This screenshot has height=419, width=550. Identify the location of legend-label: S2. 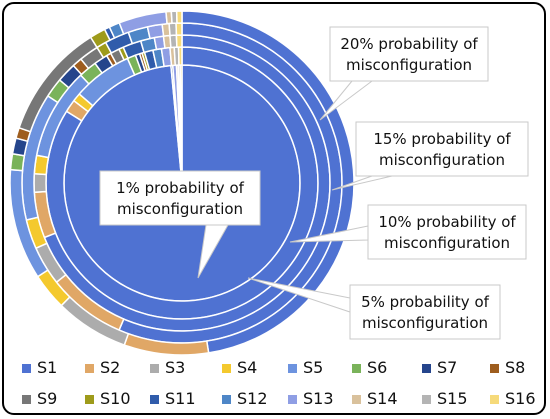
(110, 367).